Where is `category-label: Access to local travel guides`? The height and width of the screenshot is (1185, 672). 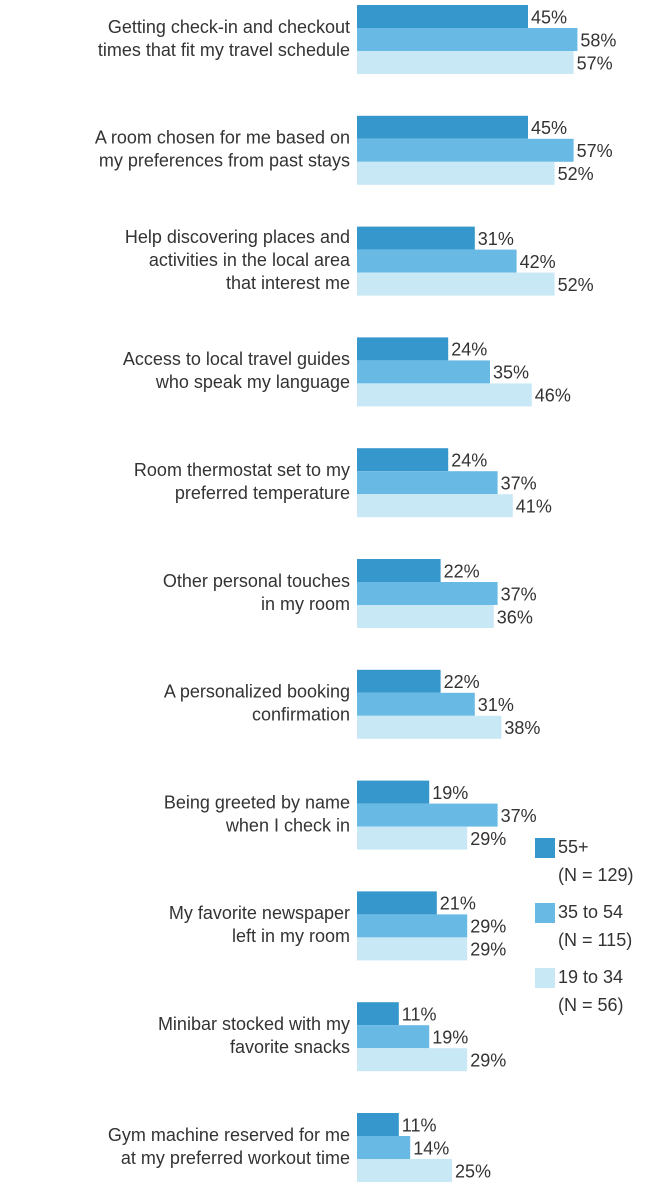 category-label: Access to local travel guides is located at coordinates (236, 359).